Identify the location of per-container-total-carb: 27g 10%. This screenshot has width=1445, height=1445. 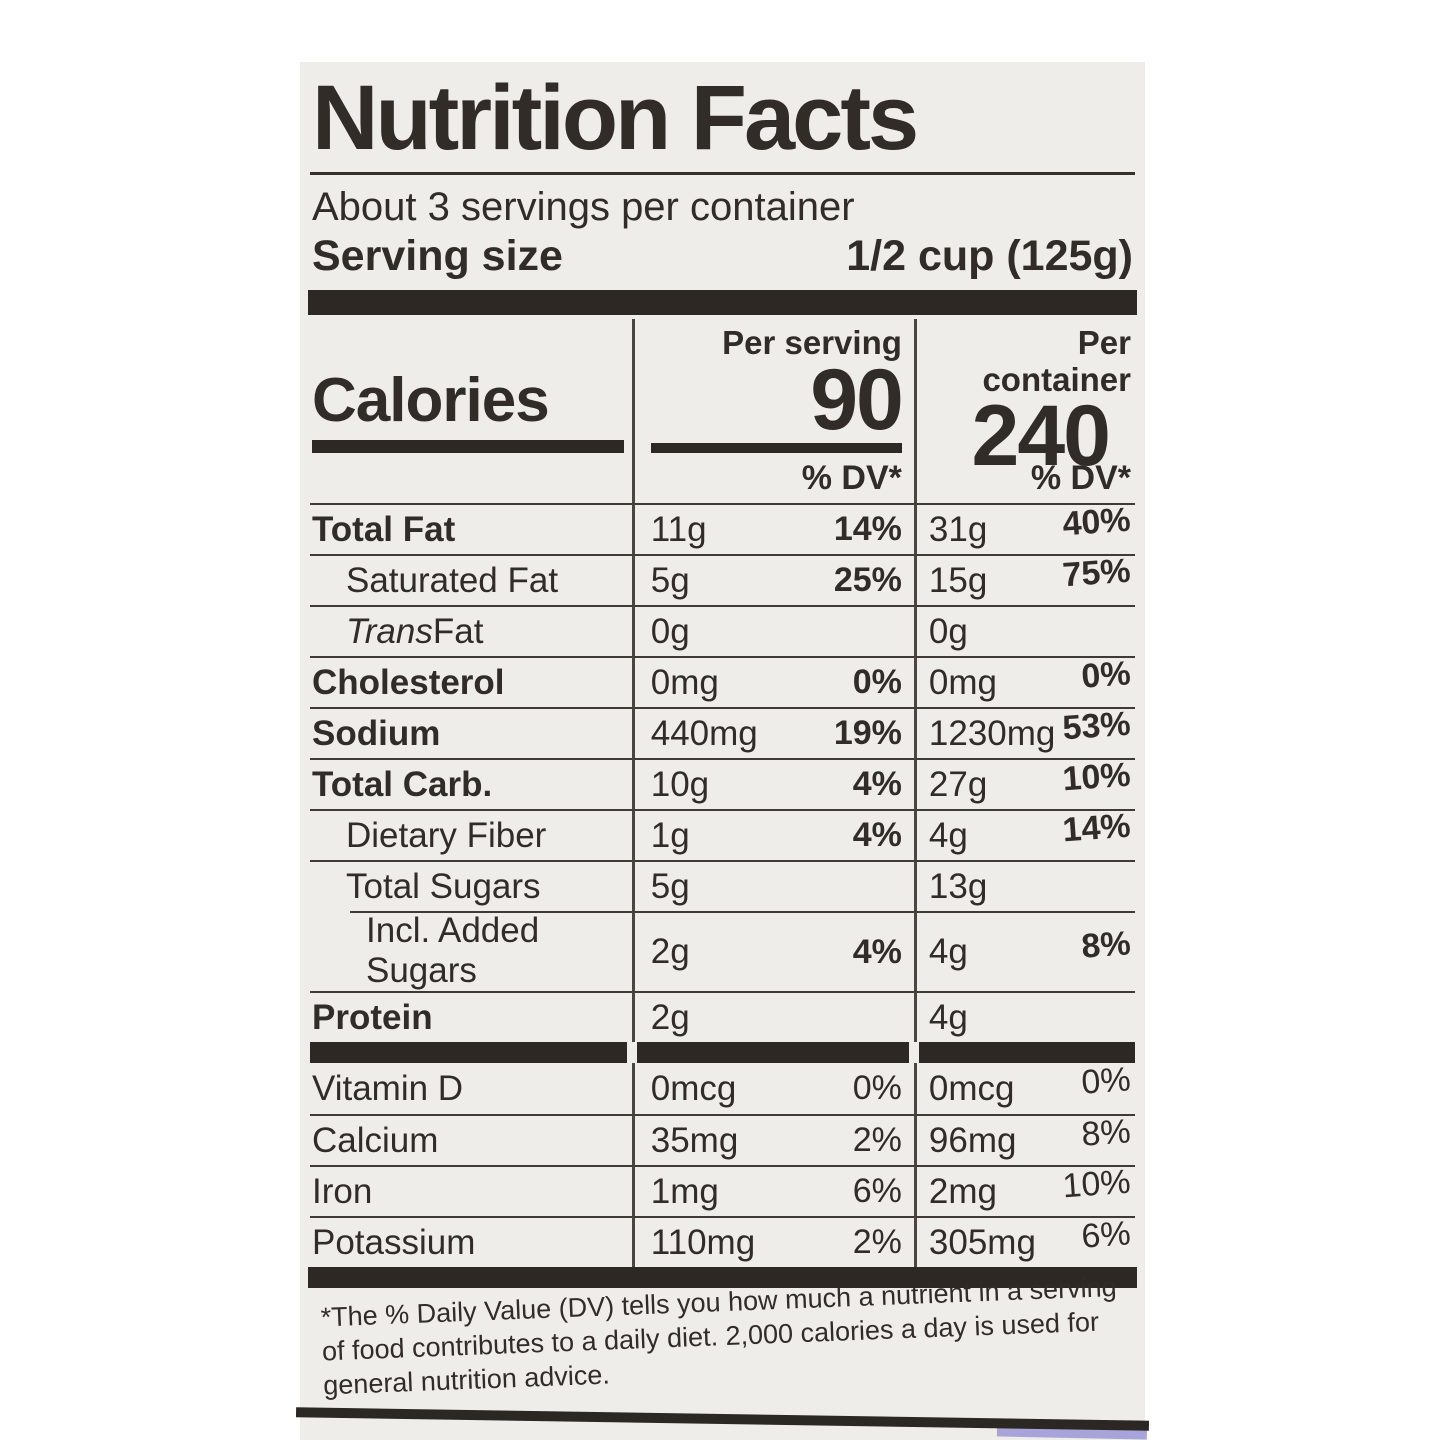
(1024, 782).